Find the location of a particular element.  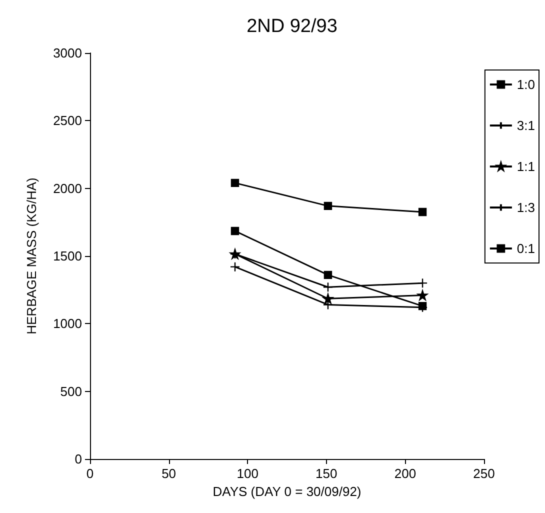

legend-label: 1:1 is located at coordinates (526, 166).